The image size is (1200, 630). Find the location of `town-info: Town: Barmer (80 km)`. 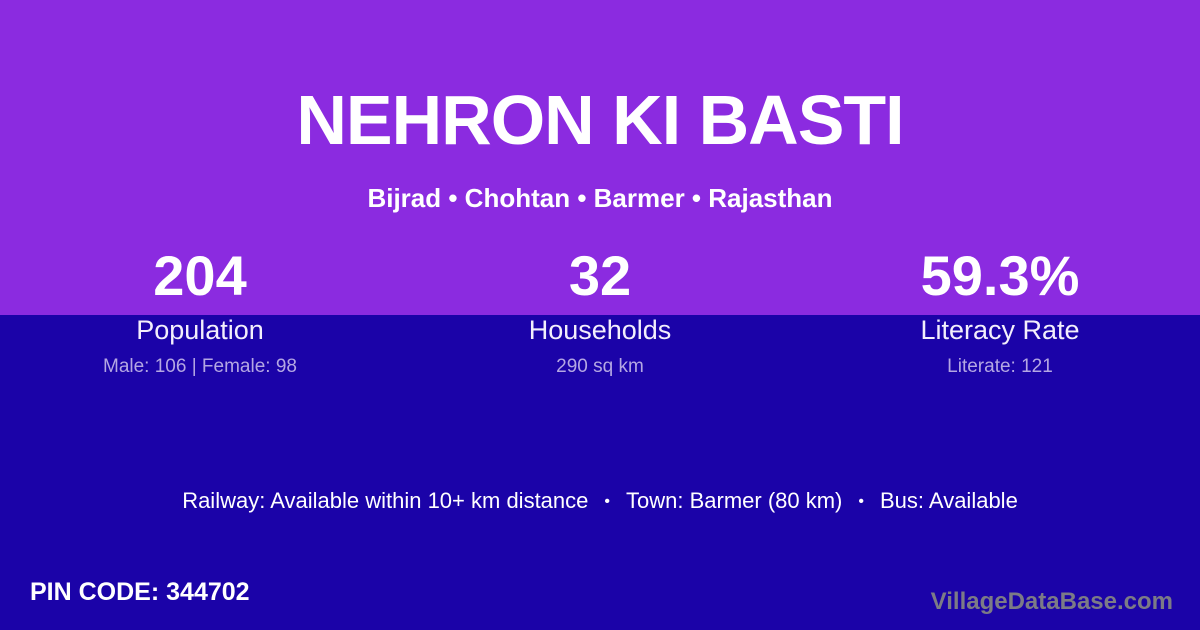

town-info: Town: Barmer (80 km) is located at coordinates (734, 500).